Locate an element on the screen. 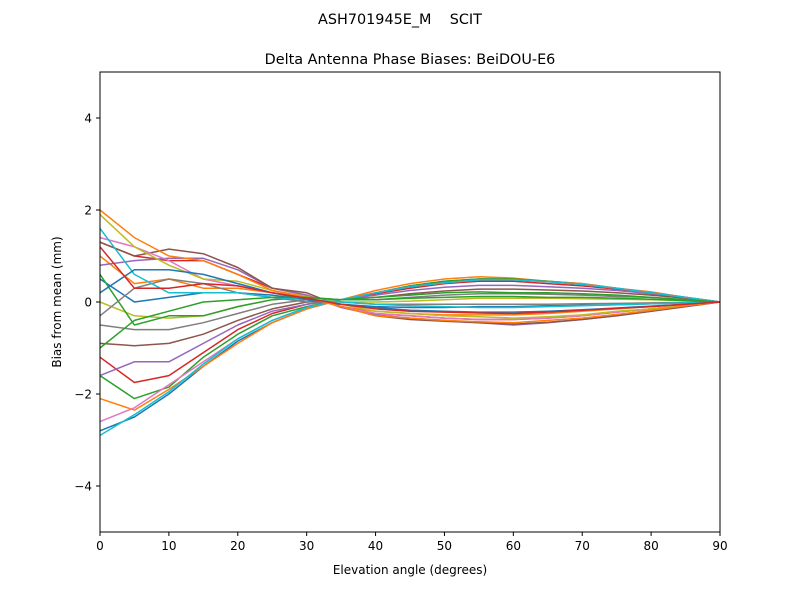 The width and height of the screenshot is (800, 604). y-tick-label: 0 is located at coordinates (88, 303).